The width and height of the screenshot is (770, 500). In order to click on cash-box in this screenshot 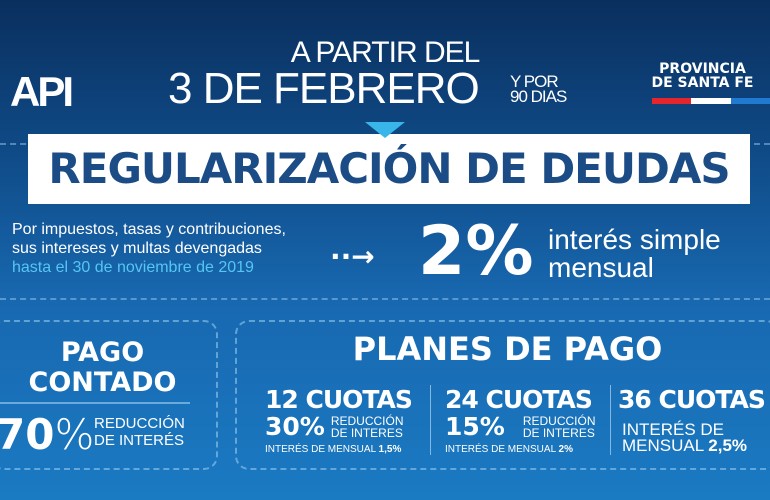, I will do `click(109, 395)`.